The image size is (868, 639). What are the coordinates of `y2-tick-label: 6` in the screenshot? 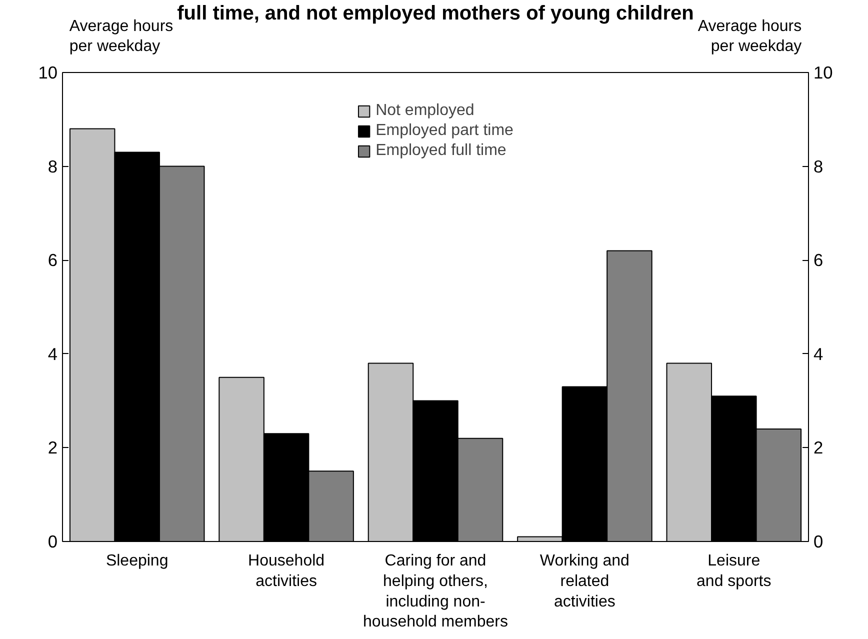 It's located at (819, 260).